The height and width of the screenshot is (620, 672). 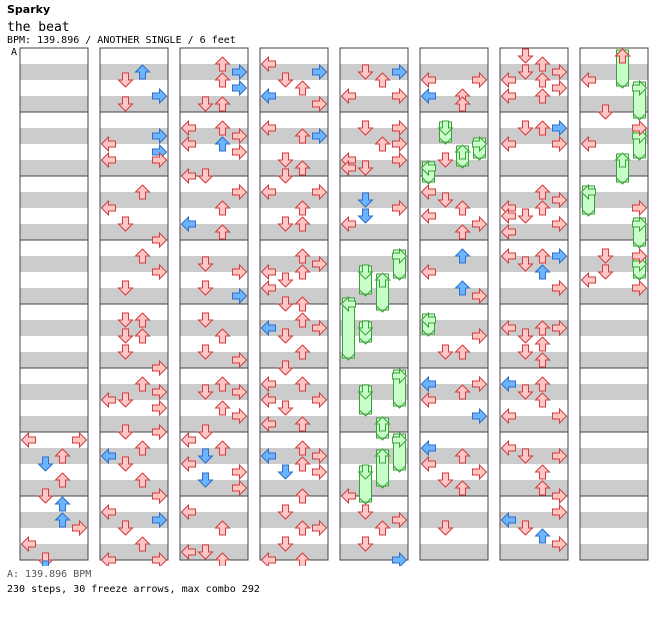 What do you see at coordinates (29, 9) in the screenshot?
I see `song-artist: Sparky` at bounding box center [29, 9].